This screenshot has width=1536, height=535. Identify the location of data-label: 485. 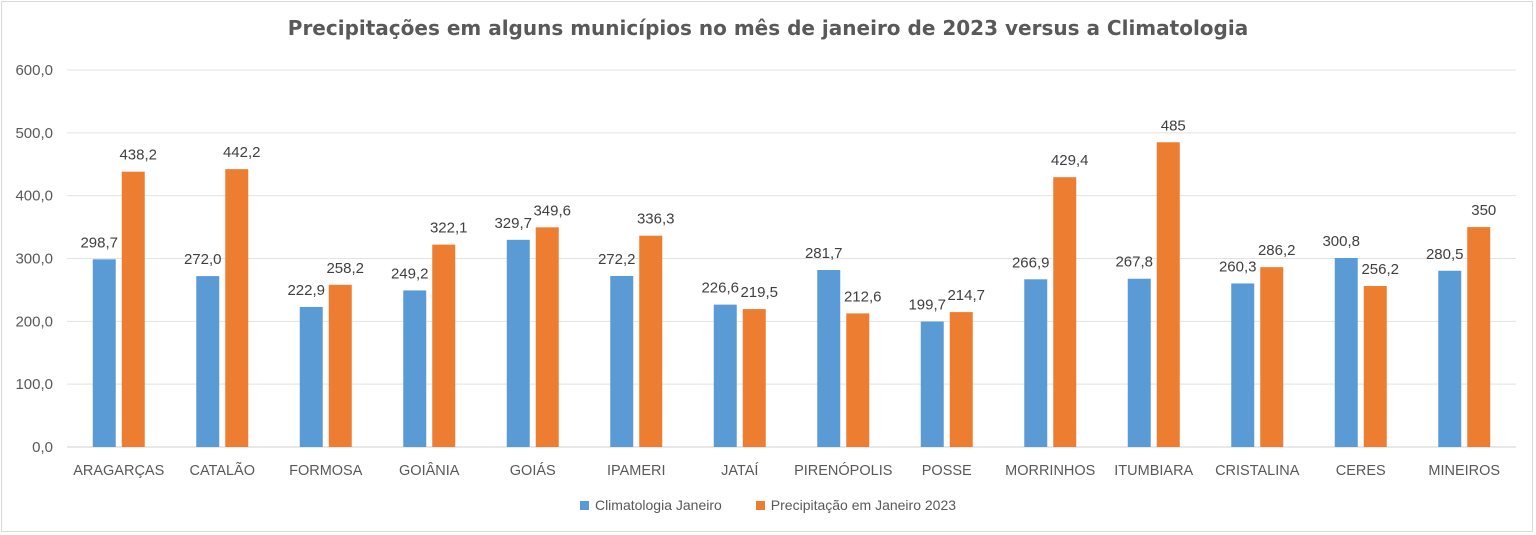
(1173, 125).